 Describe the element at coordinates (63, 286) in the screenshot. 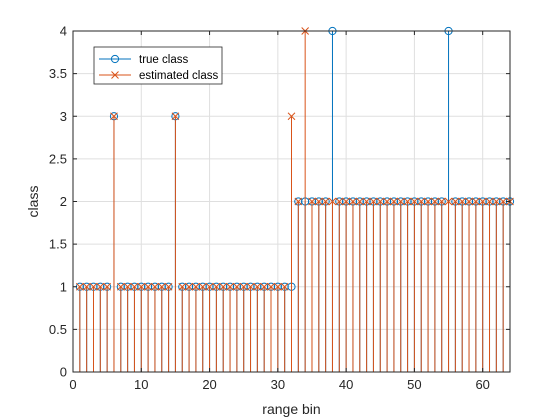

I see `y-tick-label: 1` at that location.